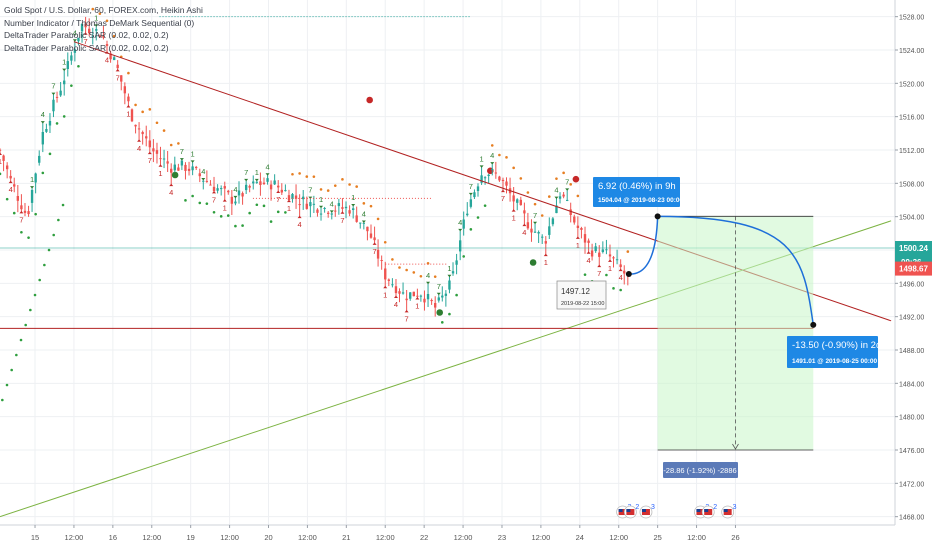 Image resolution: width=932 pixels, height=555 pixels. I want to click on event-badge: 2, so click(715, 507).